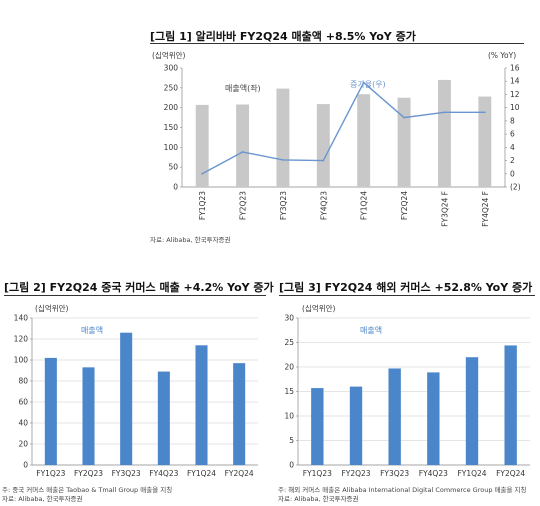  What do you see at coordinates (318, 499) in the screenshot?
I see `figure-3-source: 자료: Alibaba, 한국투자증권` at bounding box center [318, 499].